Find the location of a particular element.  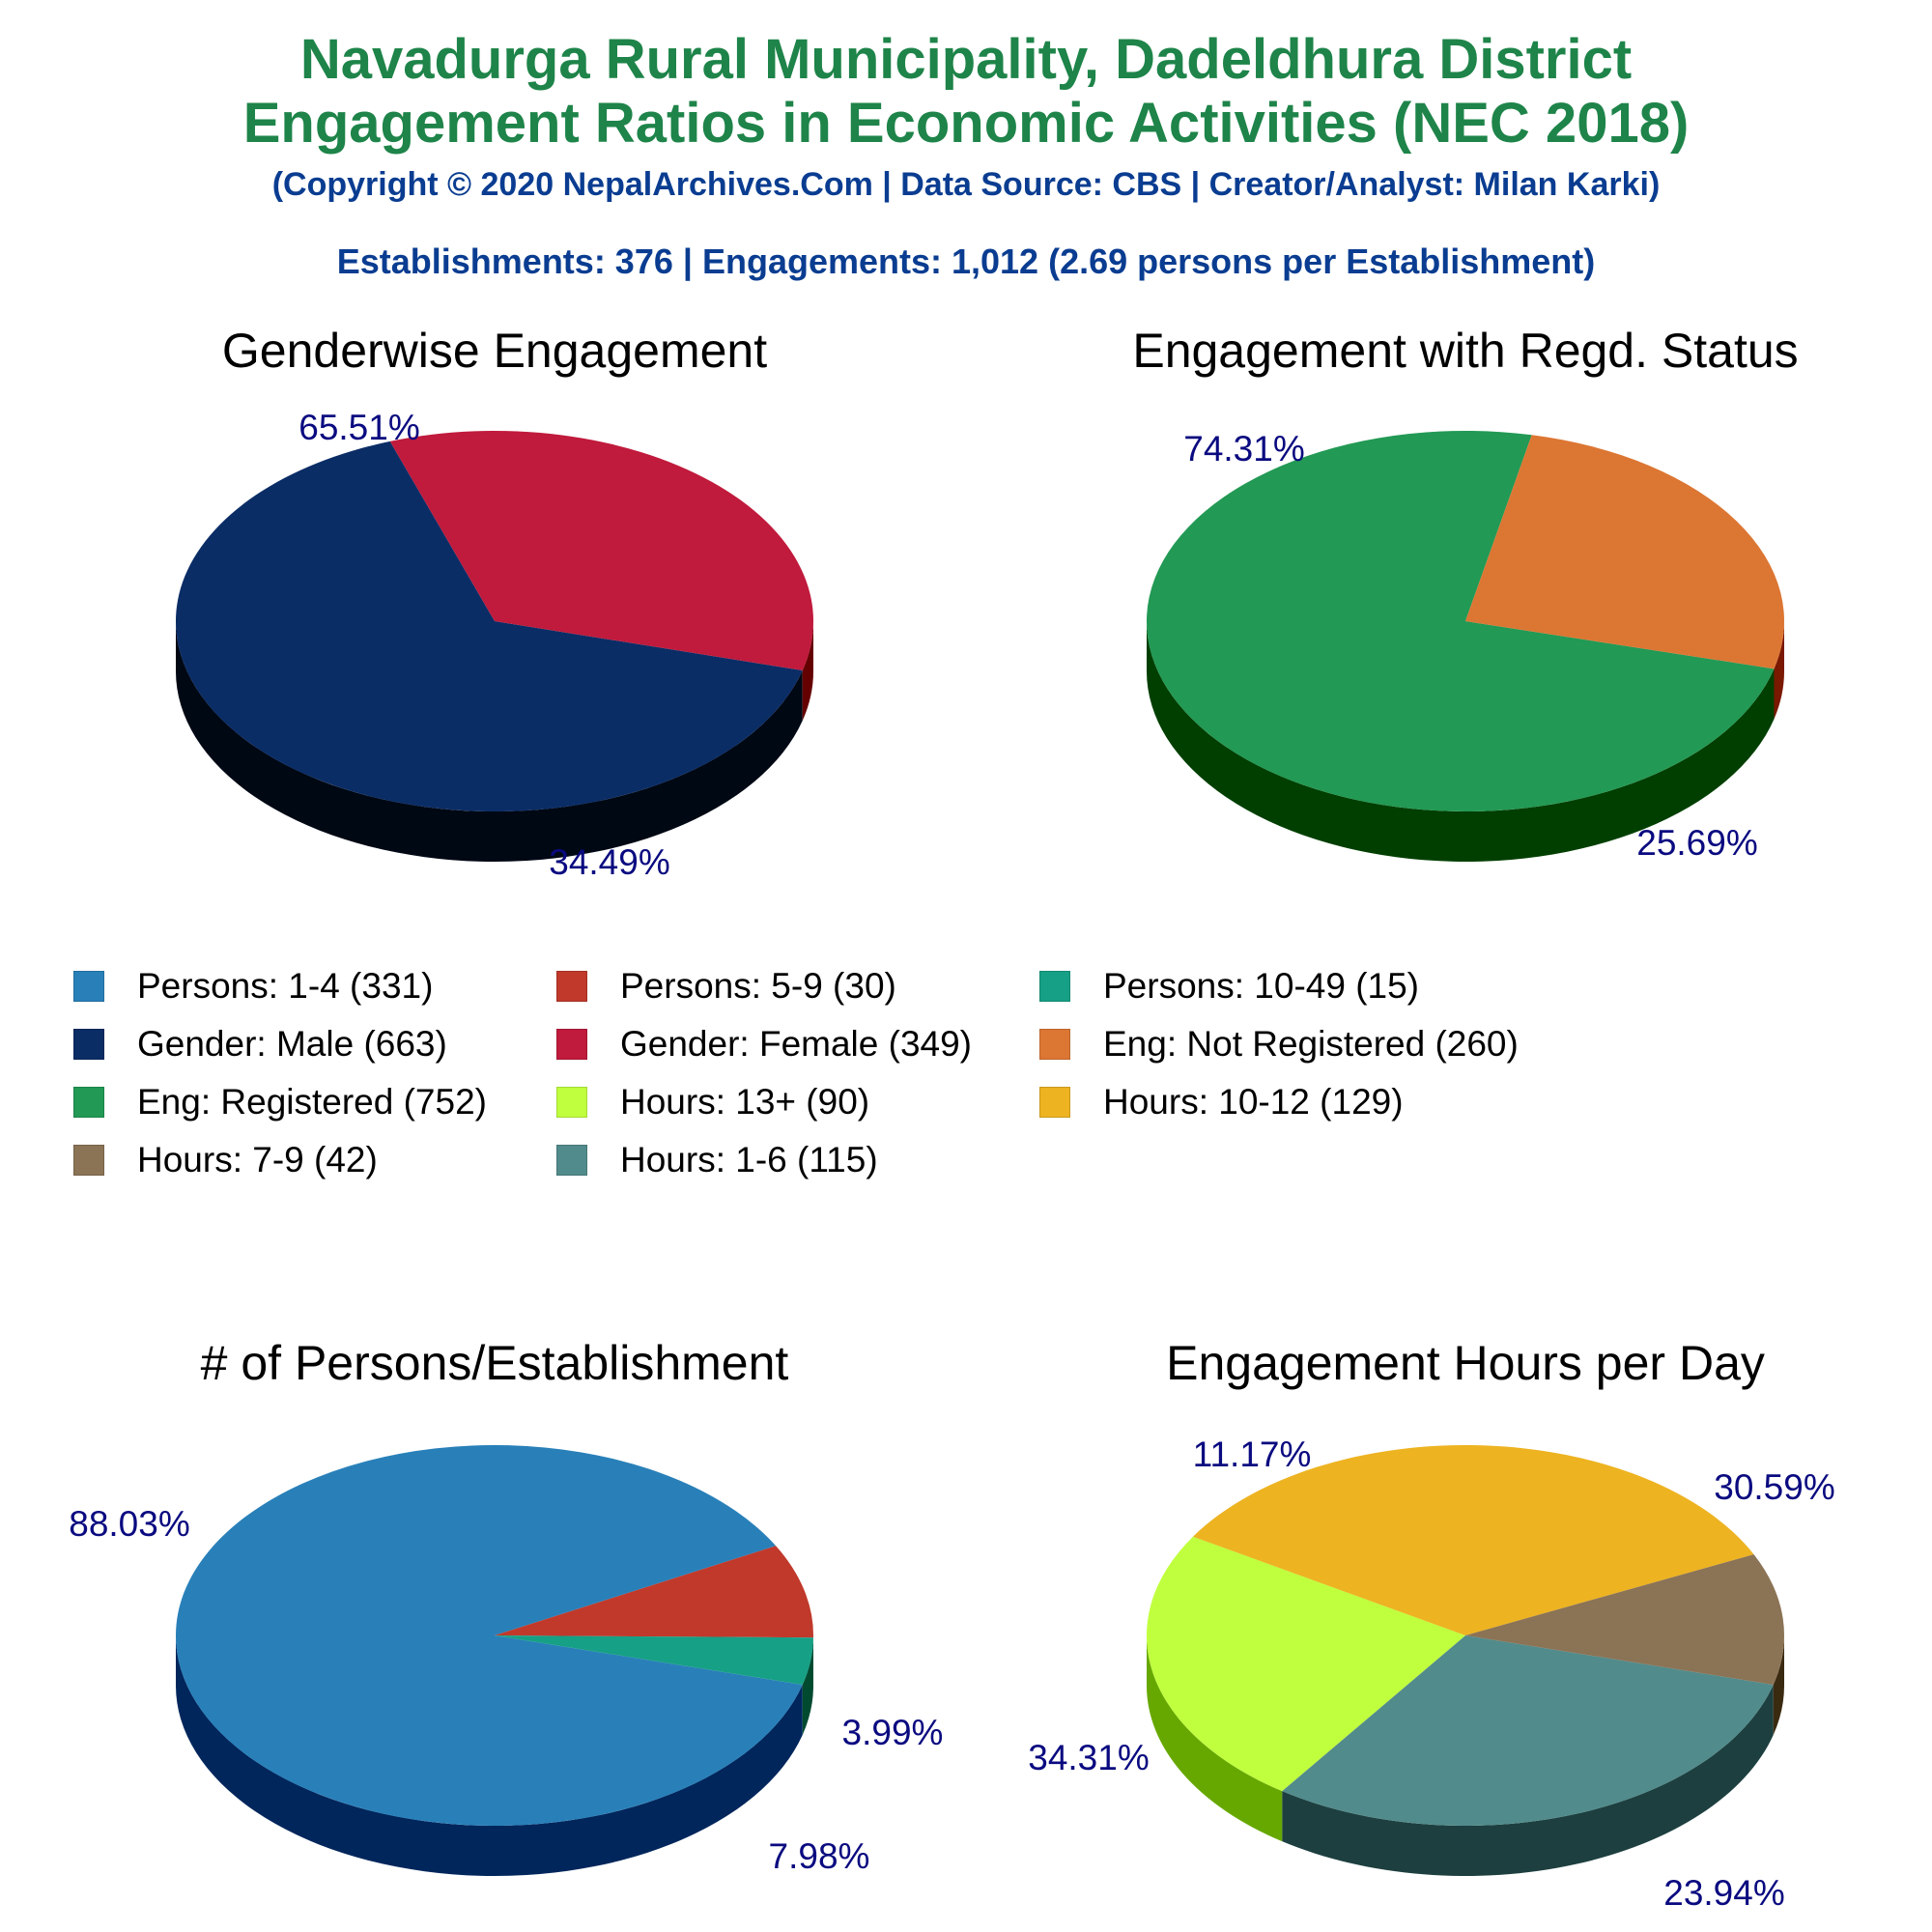

legend-item-eng-not-registered: Eng: Not Registered (260) is located at coordinates (1279, 1044).